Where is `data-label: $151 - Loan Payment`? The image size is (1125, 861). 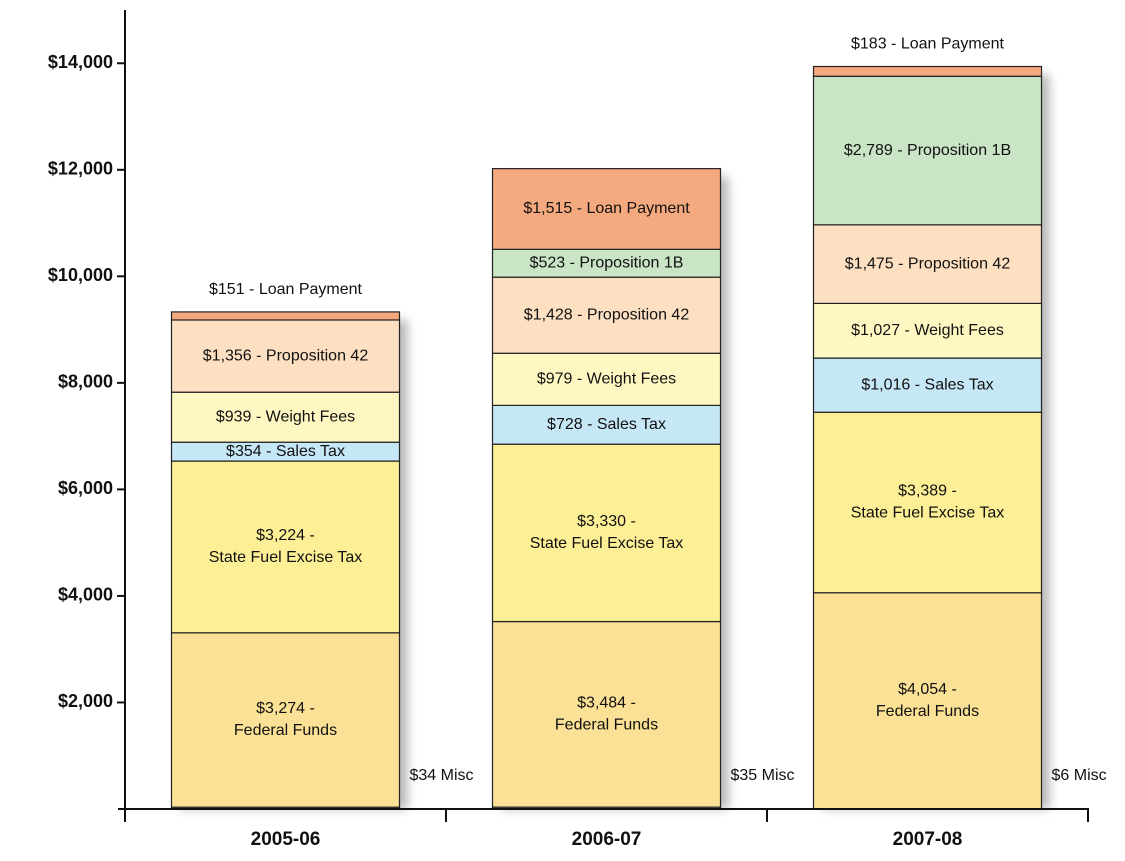 data-label: $151 - Loan Payment is located at coordinates (286, 289).